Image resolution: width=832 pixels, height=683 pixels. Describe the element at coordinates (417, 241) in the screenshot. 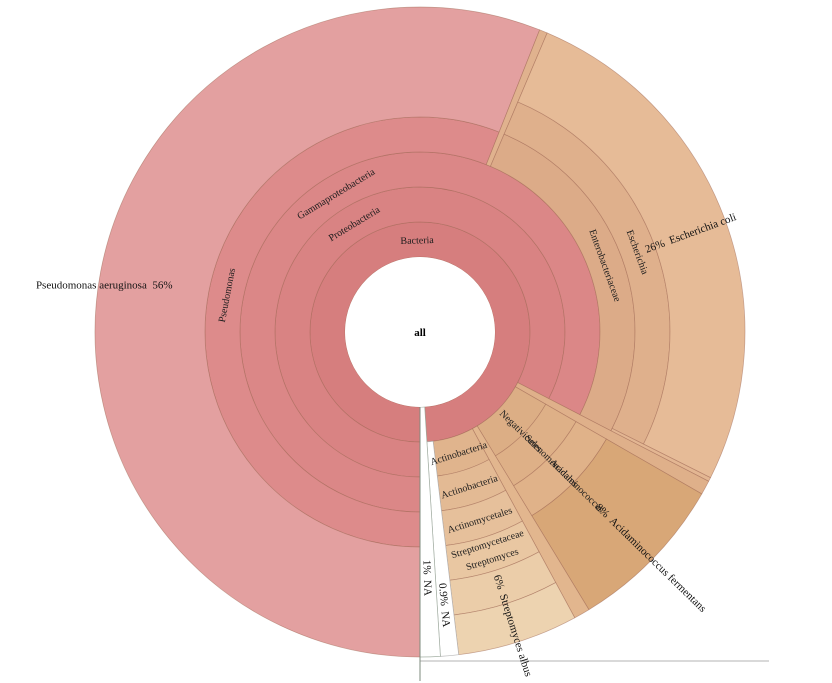

I see `label-bacteria: Bacteria` at that location.